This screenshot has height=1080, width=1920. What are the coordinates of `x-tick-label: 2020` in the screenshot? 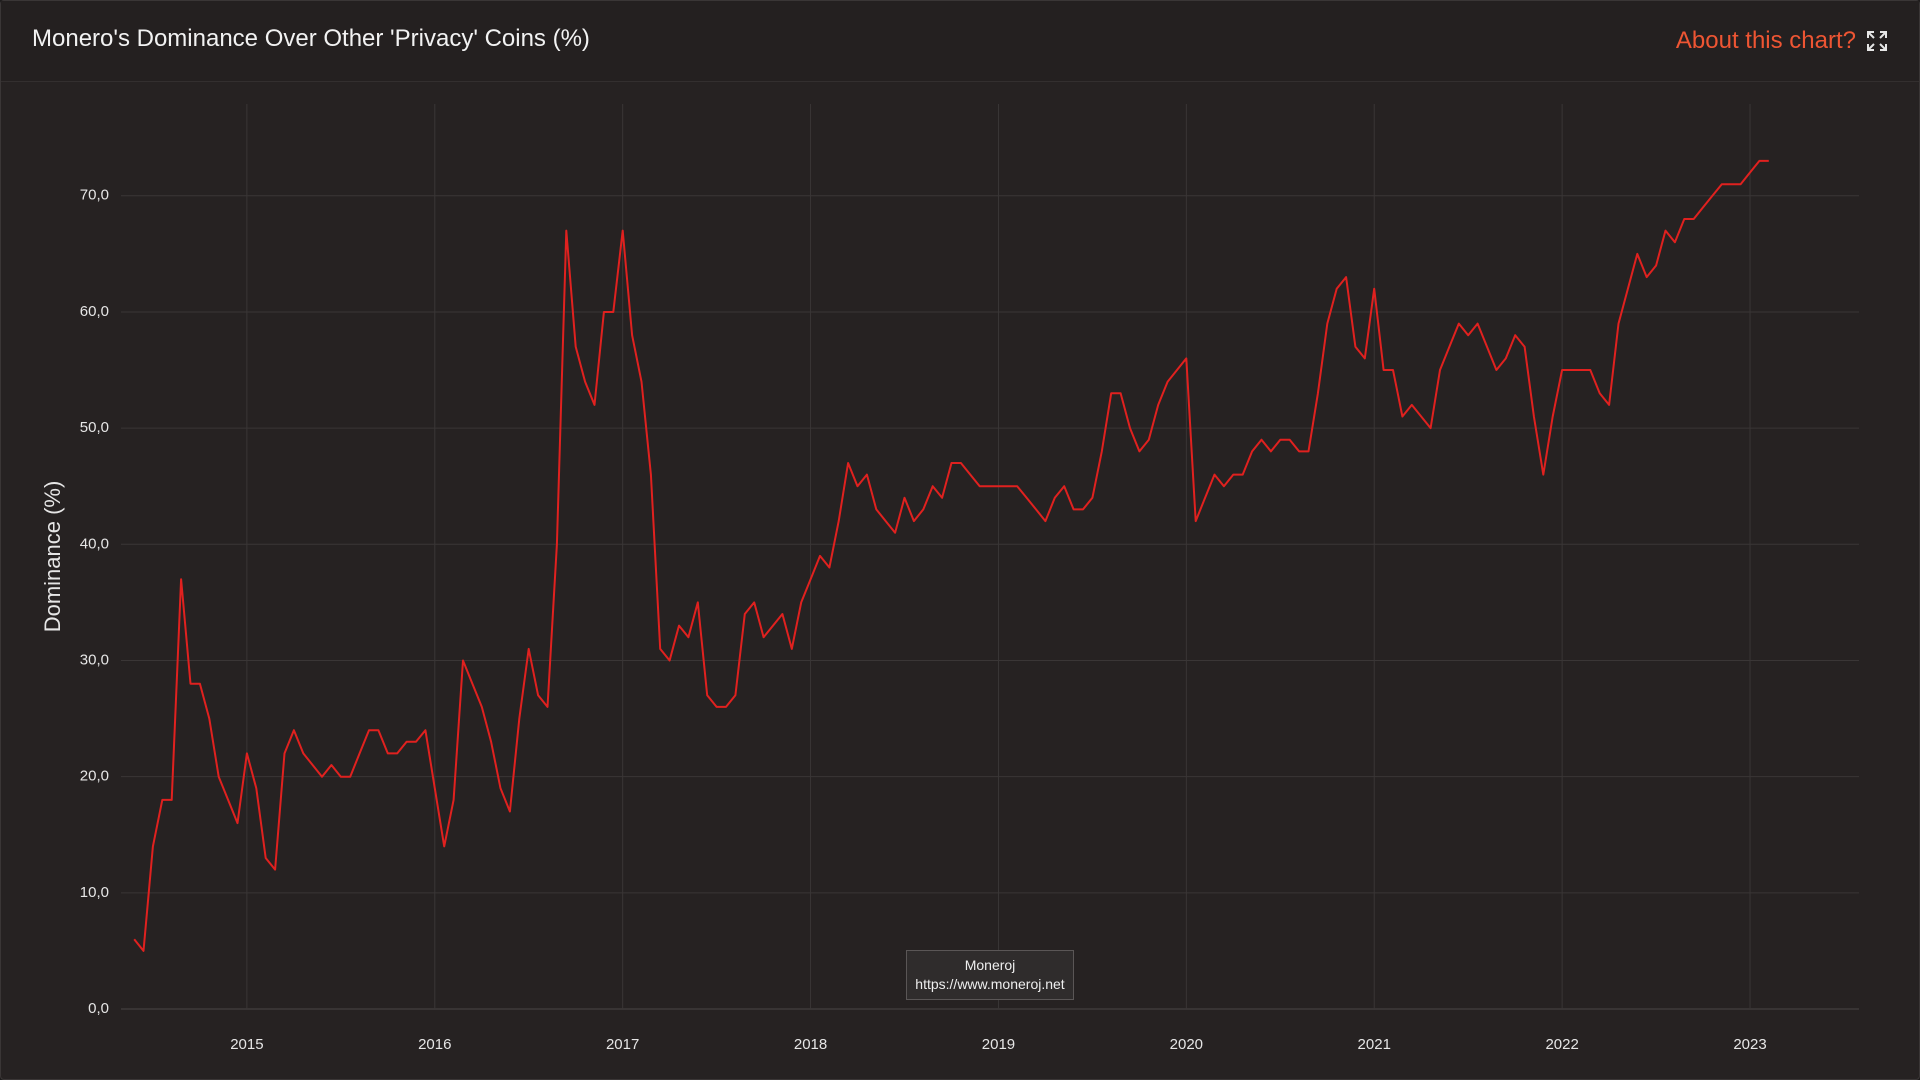 It's located at (1186, 1044).